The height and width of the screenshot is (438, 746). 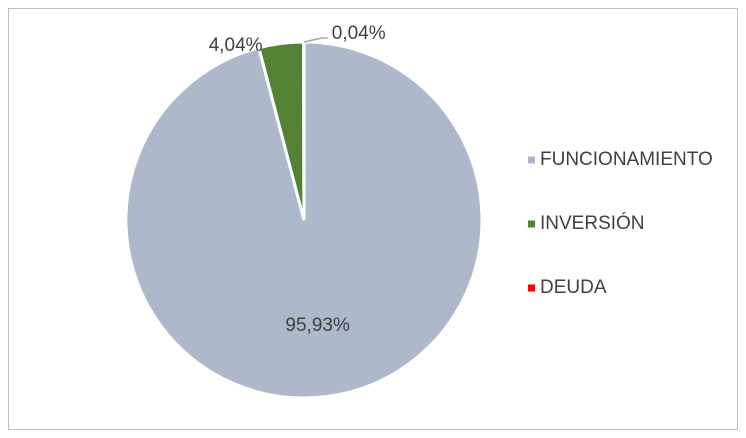 What do you see at coordinates (236, 45) in the screenshot?
I see `data-label: 4,04%` at bounding box center [236, 45].